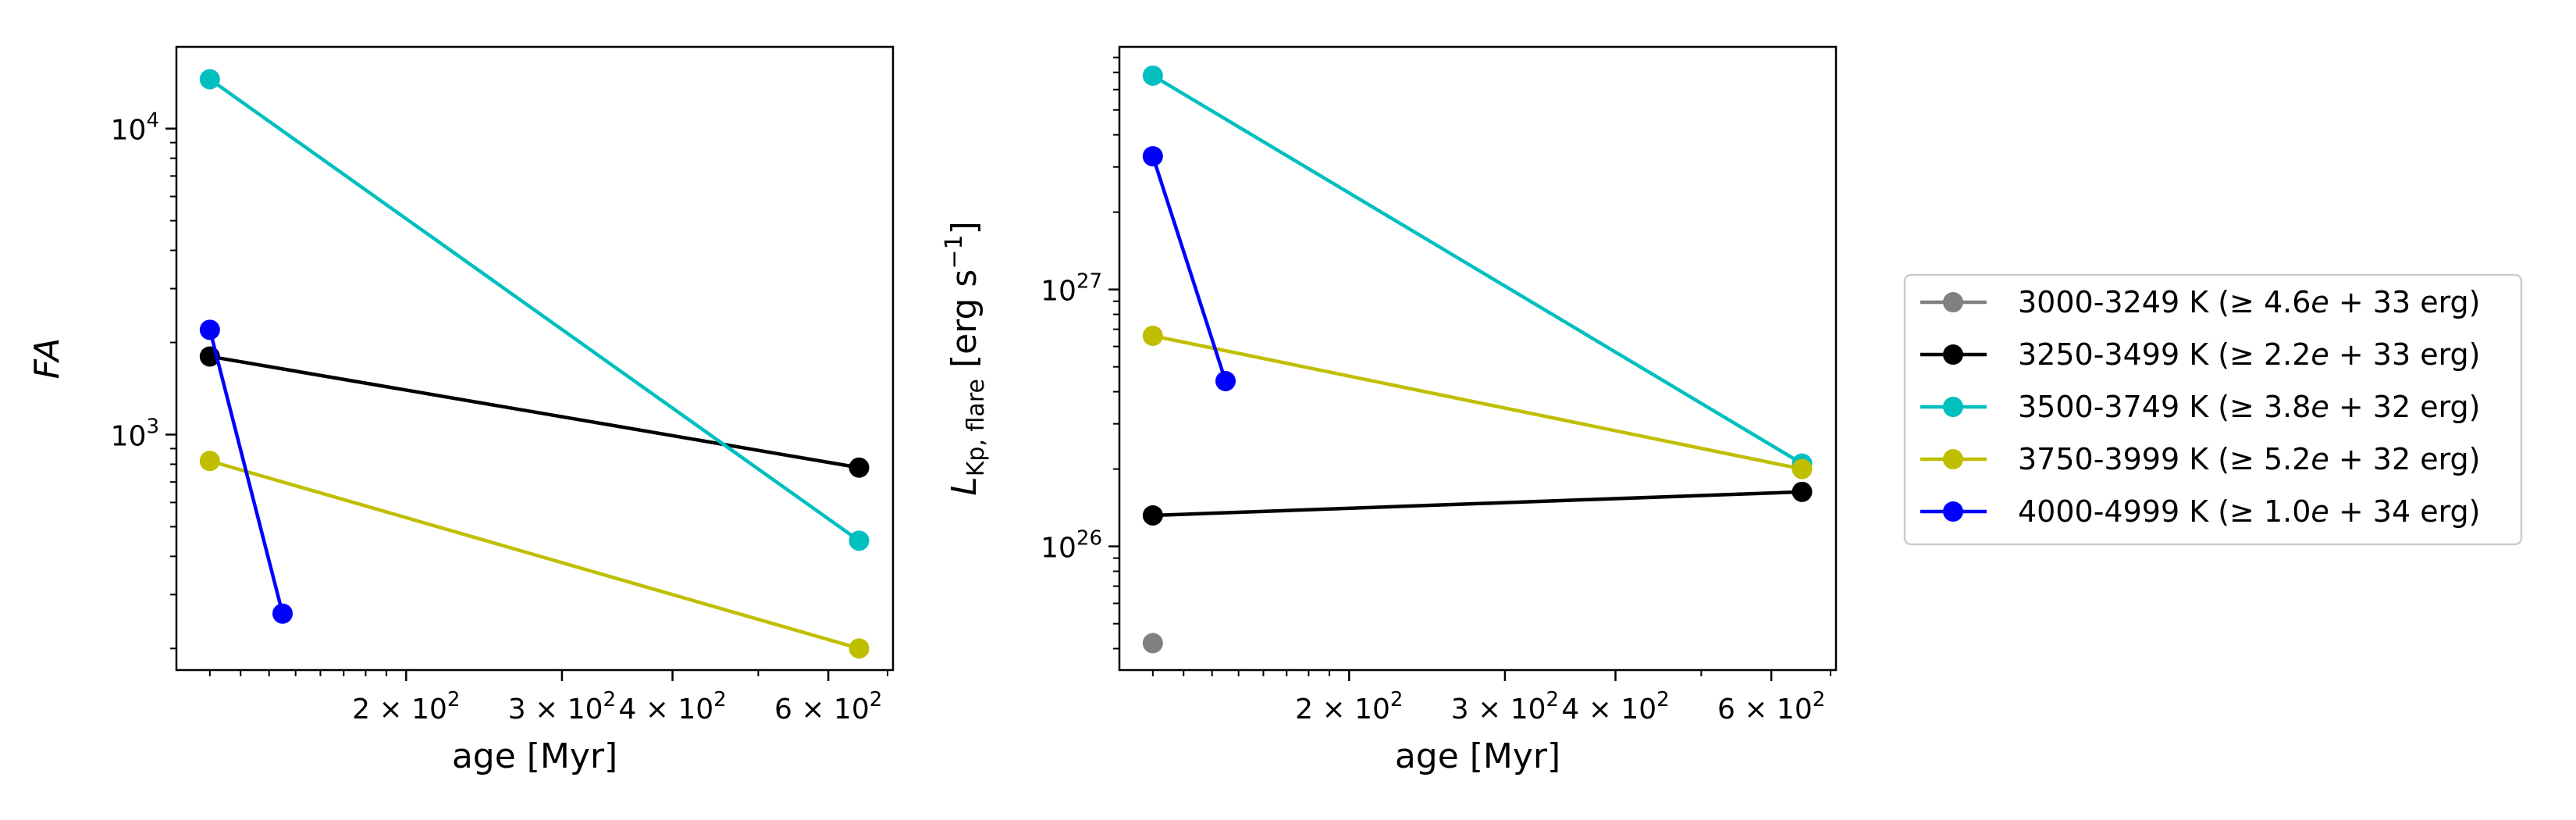  I want to click on ylabel-units-exponent: −1, so click(954, 252).